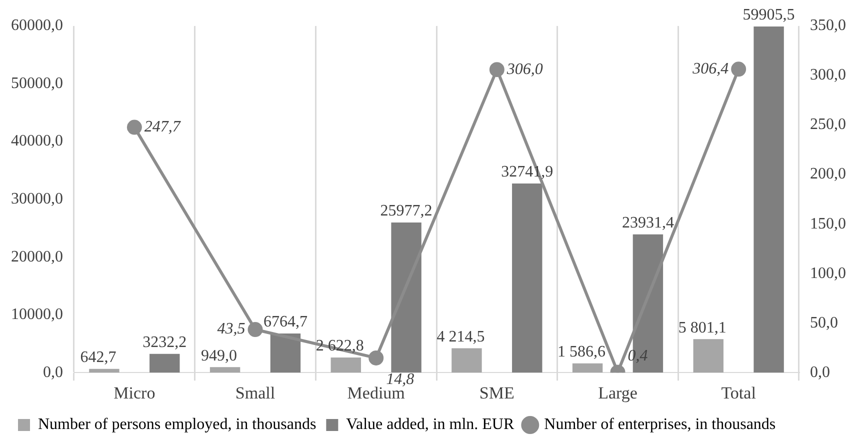 This screenshot has width=857, height=443. What do you see at coordinates (37, 83) in the screenshot?
I see `y-tick-label: 50000,0` at bounding box center [37, 83].